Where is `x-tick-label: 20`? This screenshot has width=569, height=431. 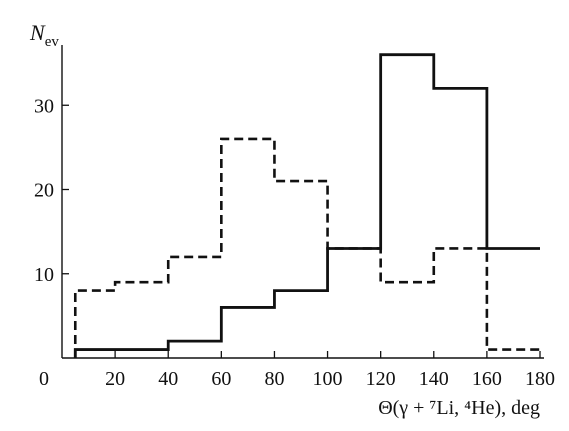
x-tick-label: 20 is located at coordinates (115, 379).